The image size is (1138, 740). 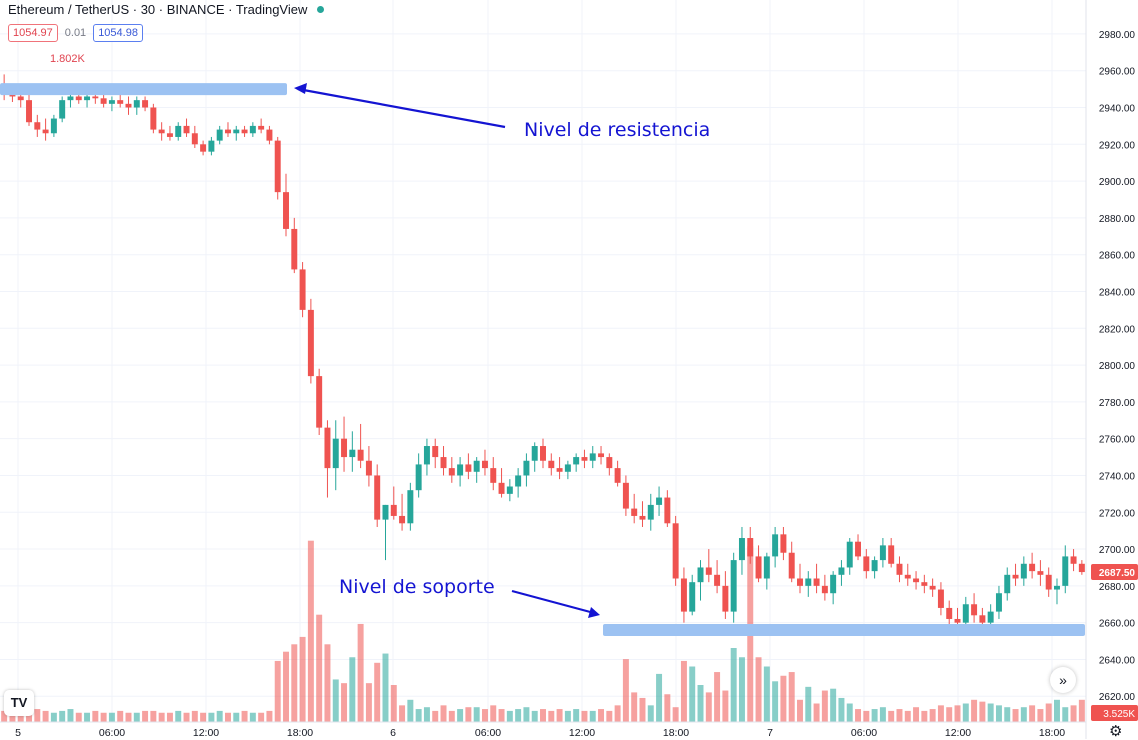 I want to click on last-price-tag, so click(x=1114, y=572).